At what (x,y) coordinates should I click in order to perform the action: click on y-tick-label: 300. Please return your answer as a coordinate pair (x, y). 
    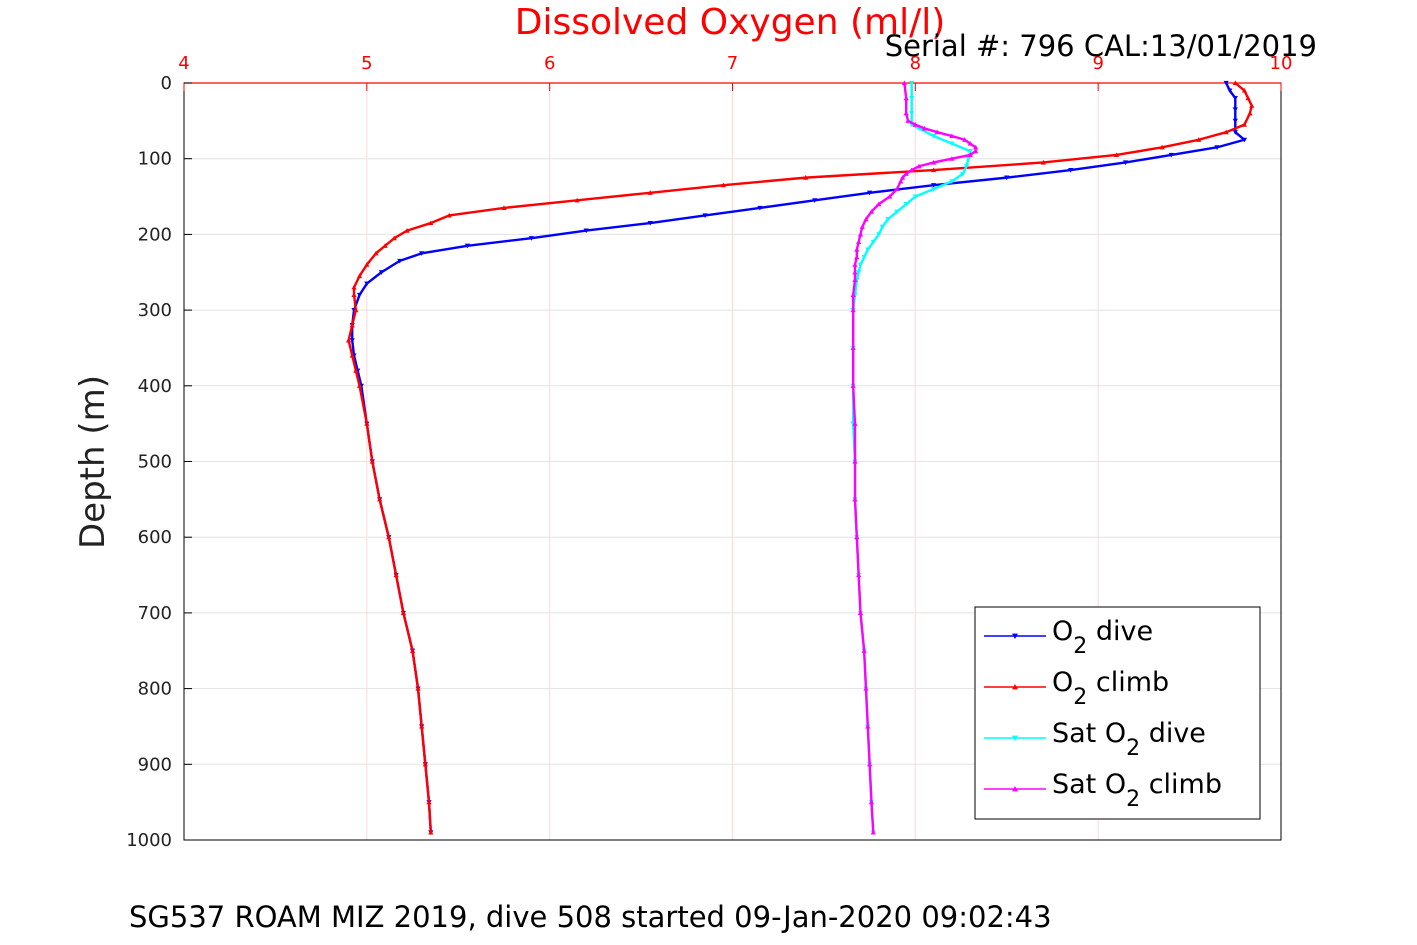
    Looking at the image, I should click on (155, 310).